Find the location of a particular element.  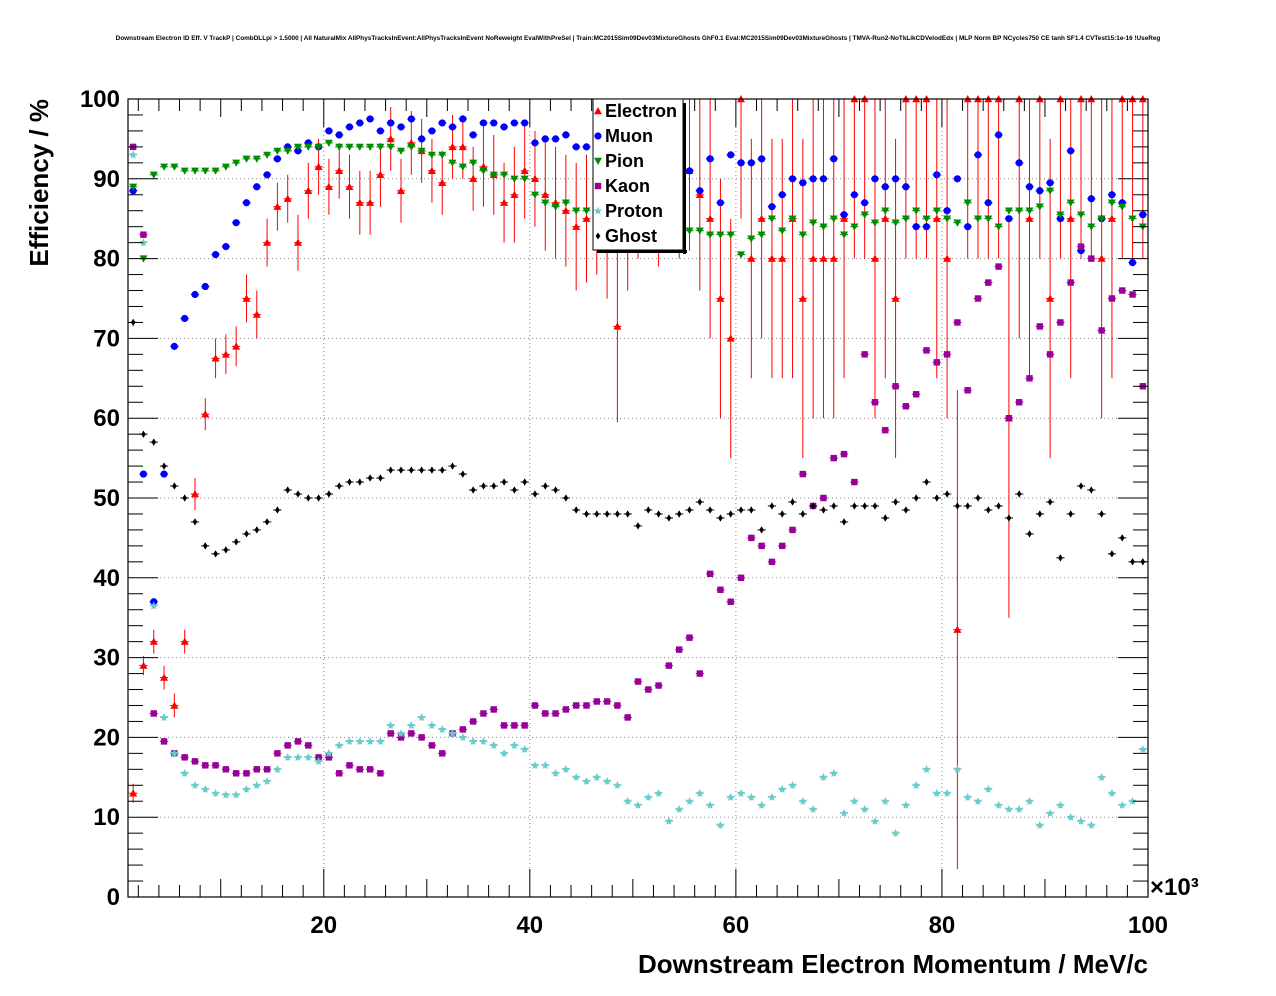

y-tick-label: 30 is located at coordinates (106, 658).